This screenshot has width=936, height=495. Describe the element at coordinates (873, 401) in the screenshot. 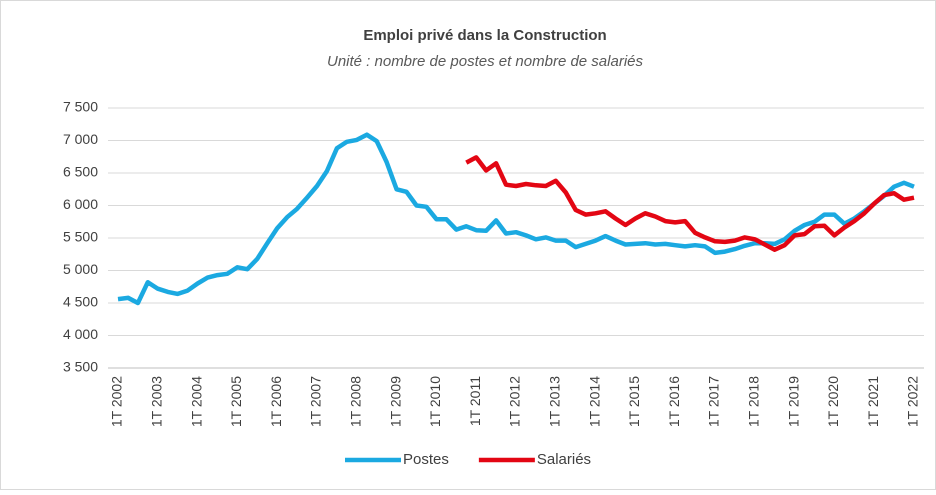

I see `x-tick-label: 1T 2021` at that location.